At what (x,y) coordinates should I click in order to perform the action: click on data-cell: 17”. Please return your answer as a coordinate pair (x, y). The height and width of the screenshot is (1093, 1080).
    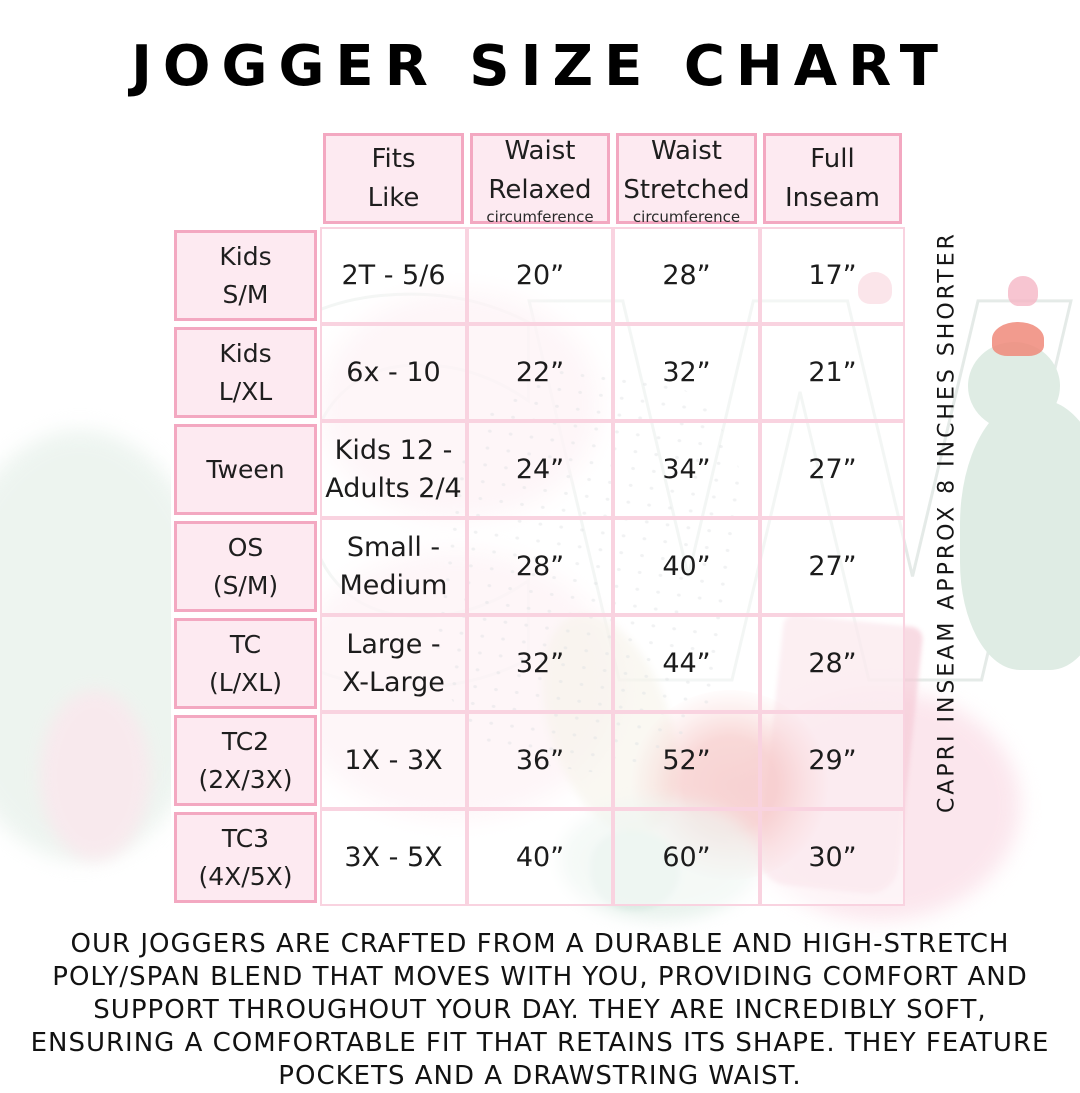
    Looking at the image, I should click on (832, 275).